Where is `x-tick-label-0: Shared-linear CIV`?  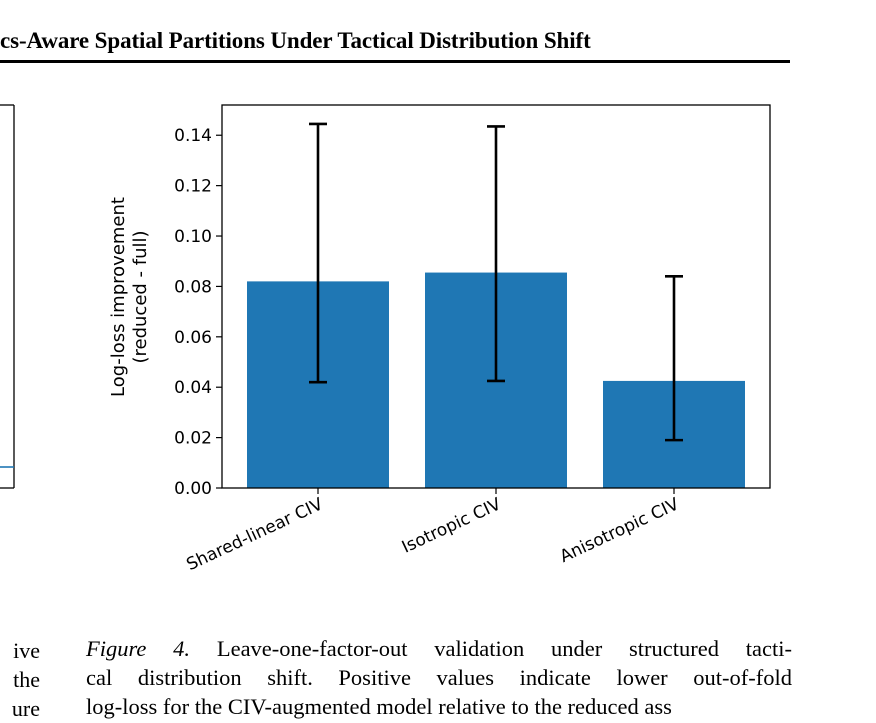 x-tick-label-0: Shared-linear CIV is located at coordinates (255, 534).